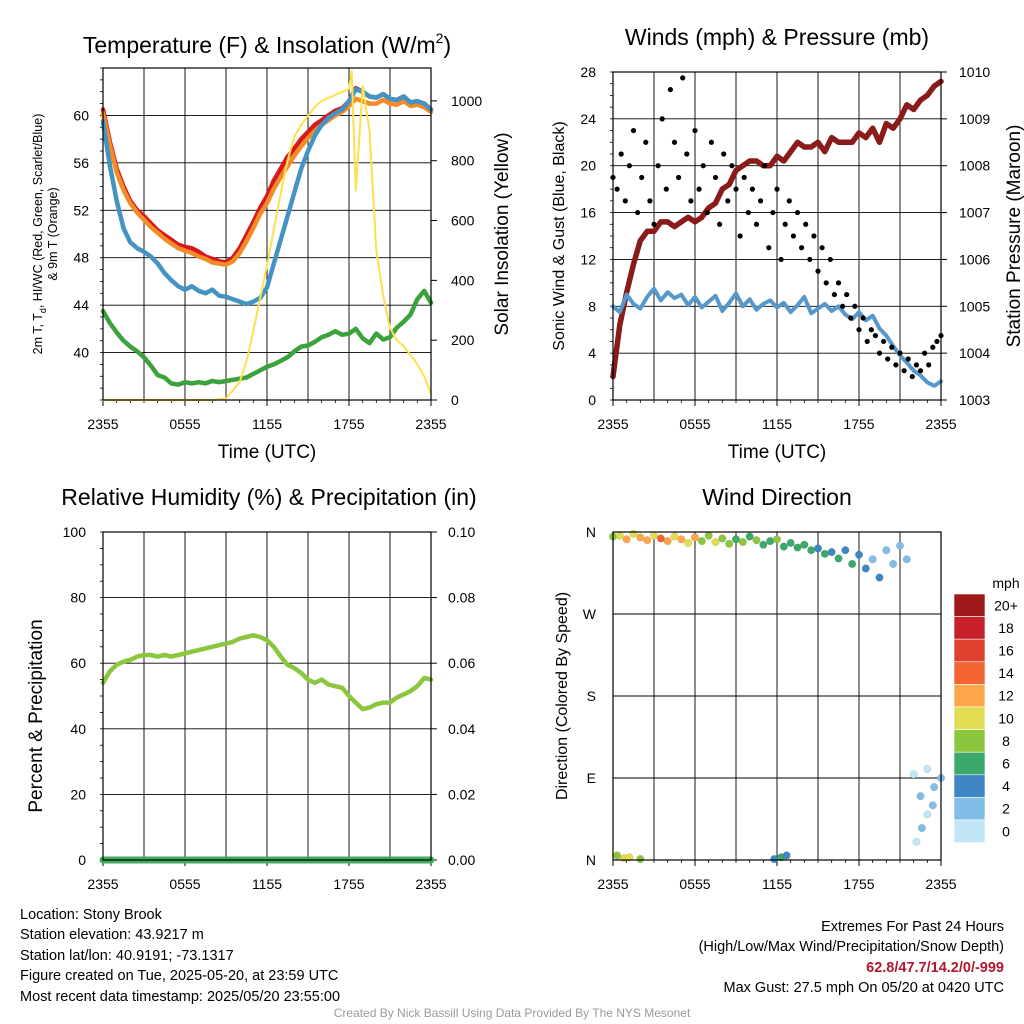 Image resolution: width=1024 pixels, height=1024 pixels. Describe the element at coordinates (974, 306) in the screenshot. I see `y-right-tick-label: 1005` at that location.